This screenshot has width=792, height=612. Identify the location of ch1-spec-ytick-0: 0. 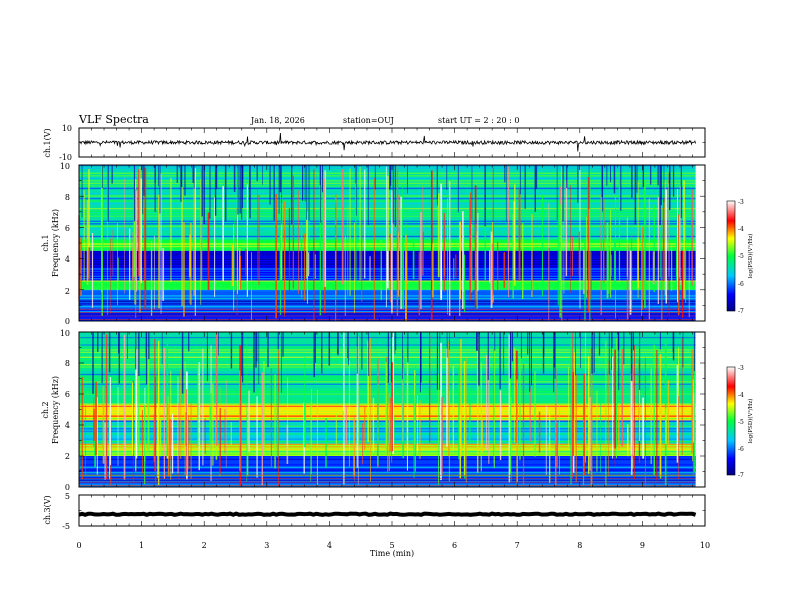
(67, 321).